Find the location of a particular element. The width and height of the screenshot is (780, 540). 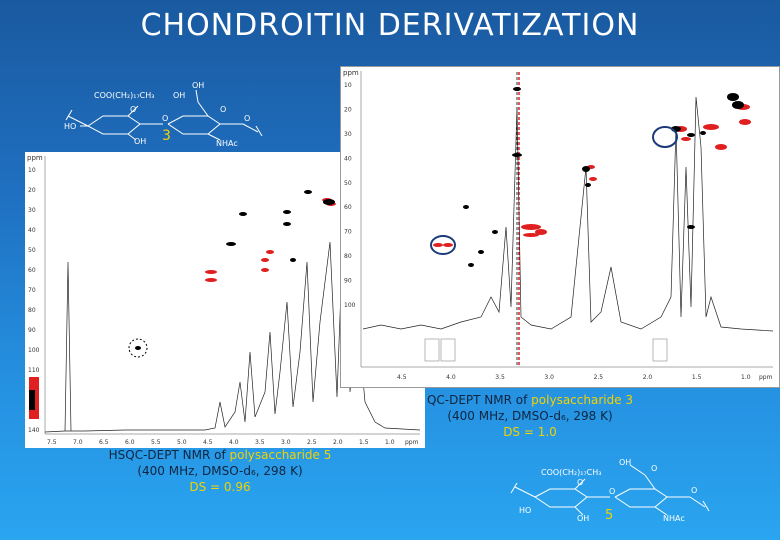

caption-left-highlight: polysaccharide 5 is located at coordinates (280, 455).